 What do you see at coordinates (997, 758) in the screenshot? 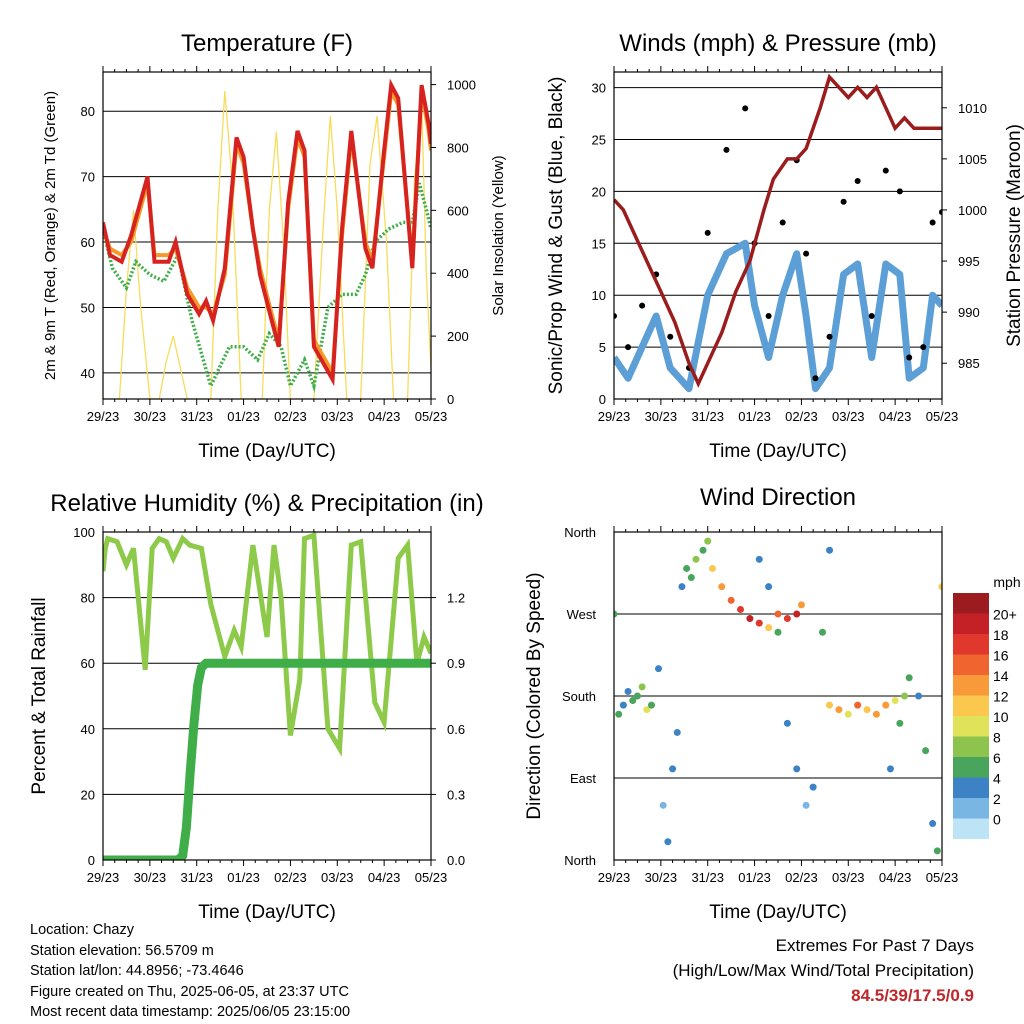
I see `colorbar-label: 6` at bounding box center [997, 758].